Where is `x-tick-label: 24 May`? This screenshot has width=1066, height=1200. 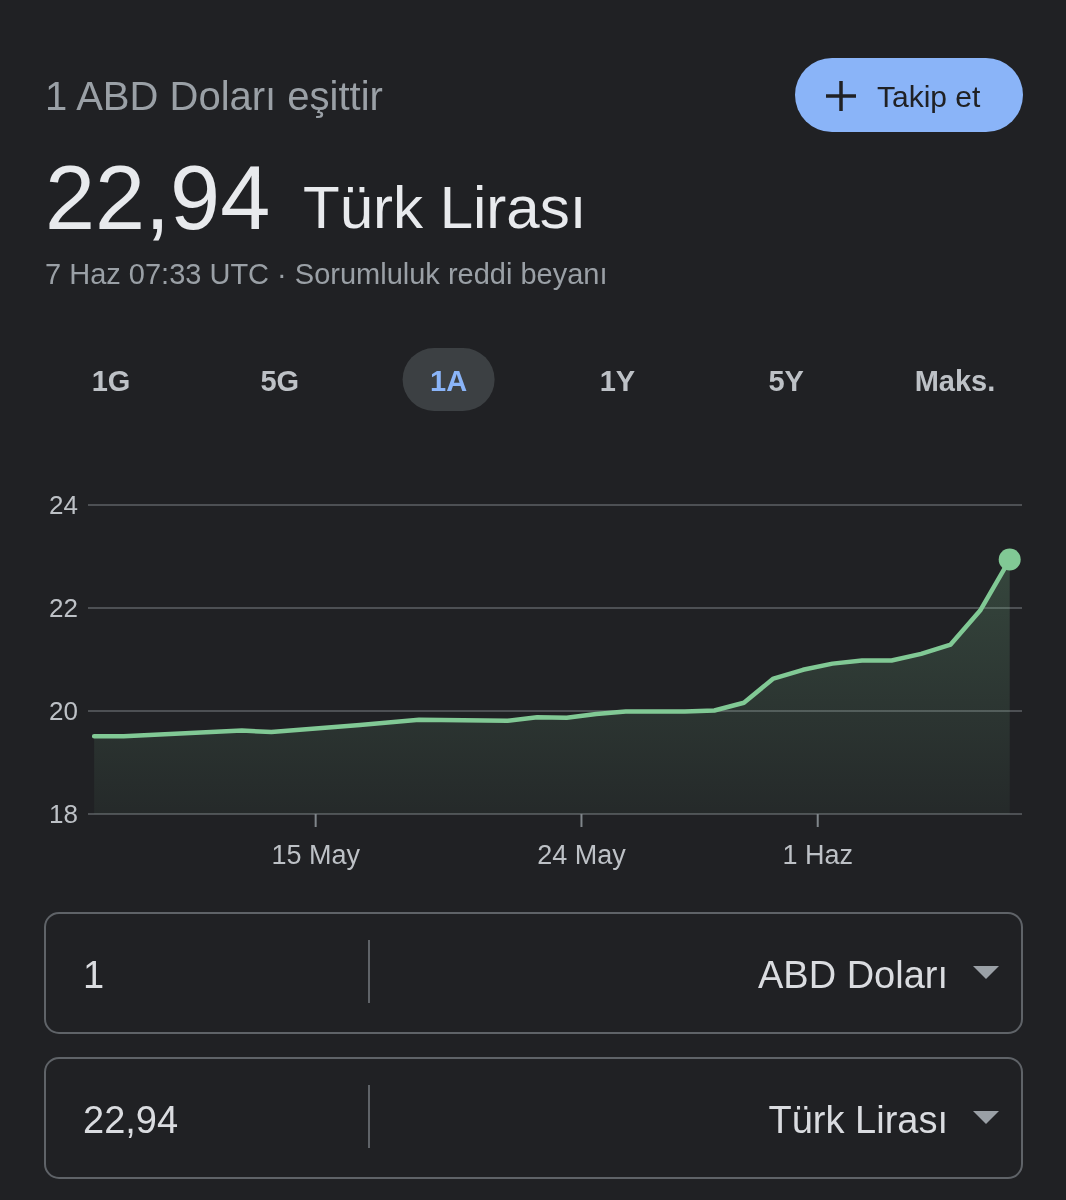
x-tick-label: 24 May is located at coordinates (582, 855).